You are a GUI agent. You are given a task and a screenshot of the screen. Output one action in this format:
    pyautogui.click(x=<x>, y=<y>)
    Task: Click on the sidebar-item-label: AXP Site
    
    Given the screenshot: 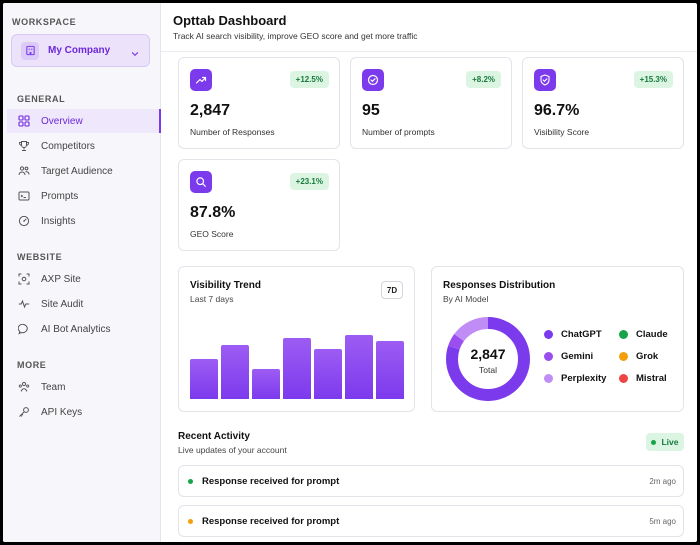 What is the action you would take?
    pyautogui.click(x=61, y=279)
    